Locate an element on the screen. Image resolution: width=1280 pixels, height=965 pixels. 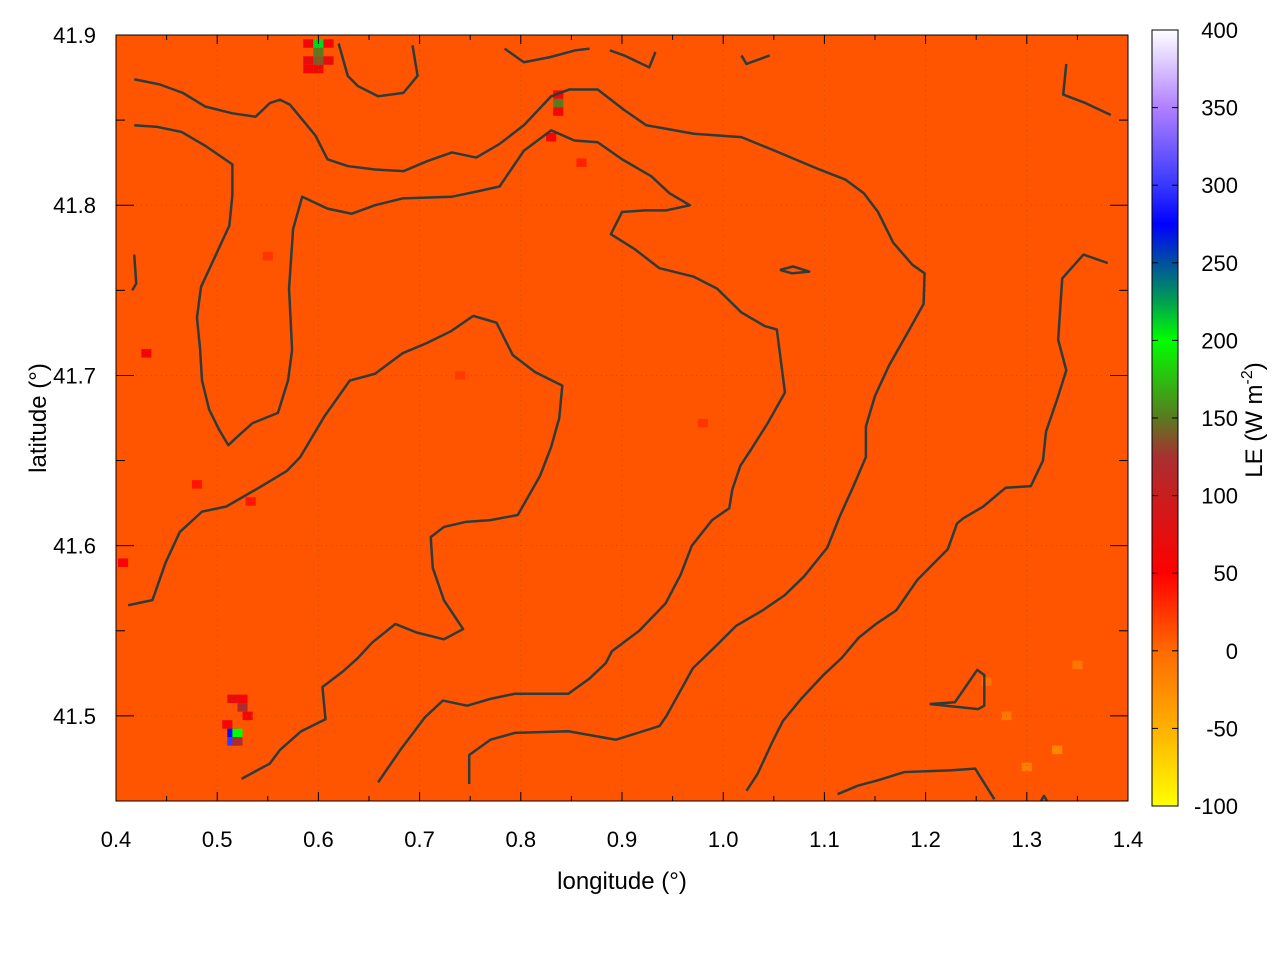
colorbar-tick-label: 150 is located at coordinates (1219, 418).